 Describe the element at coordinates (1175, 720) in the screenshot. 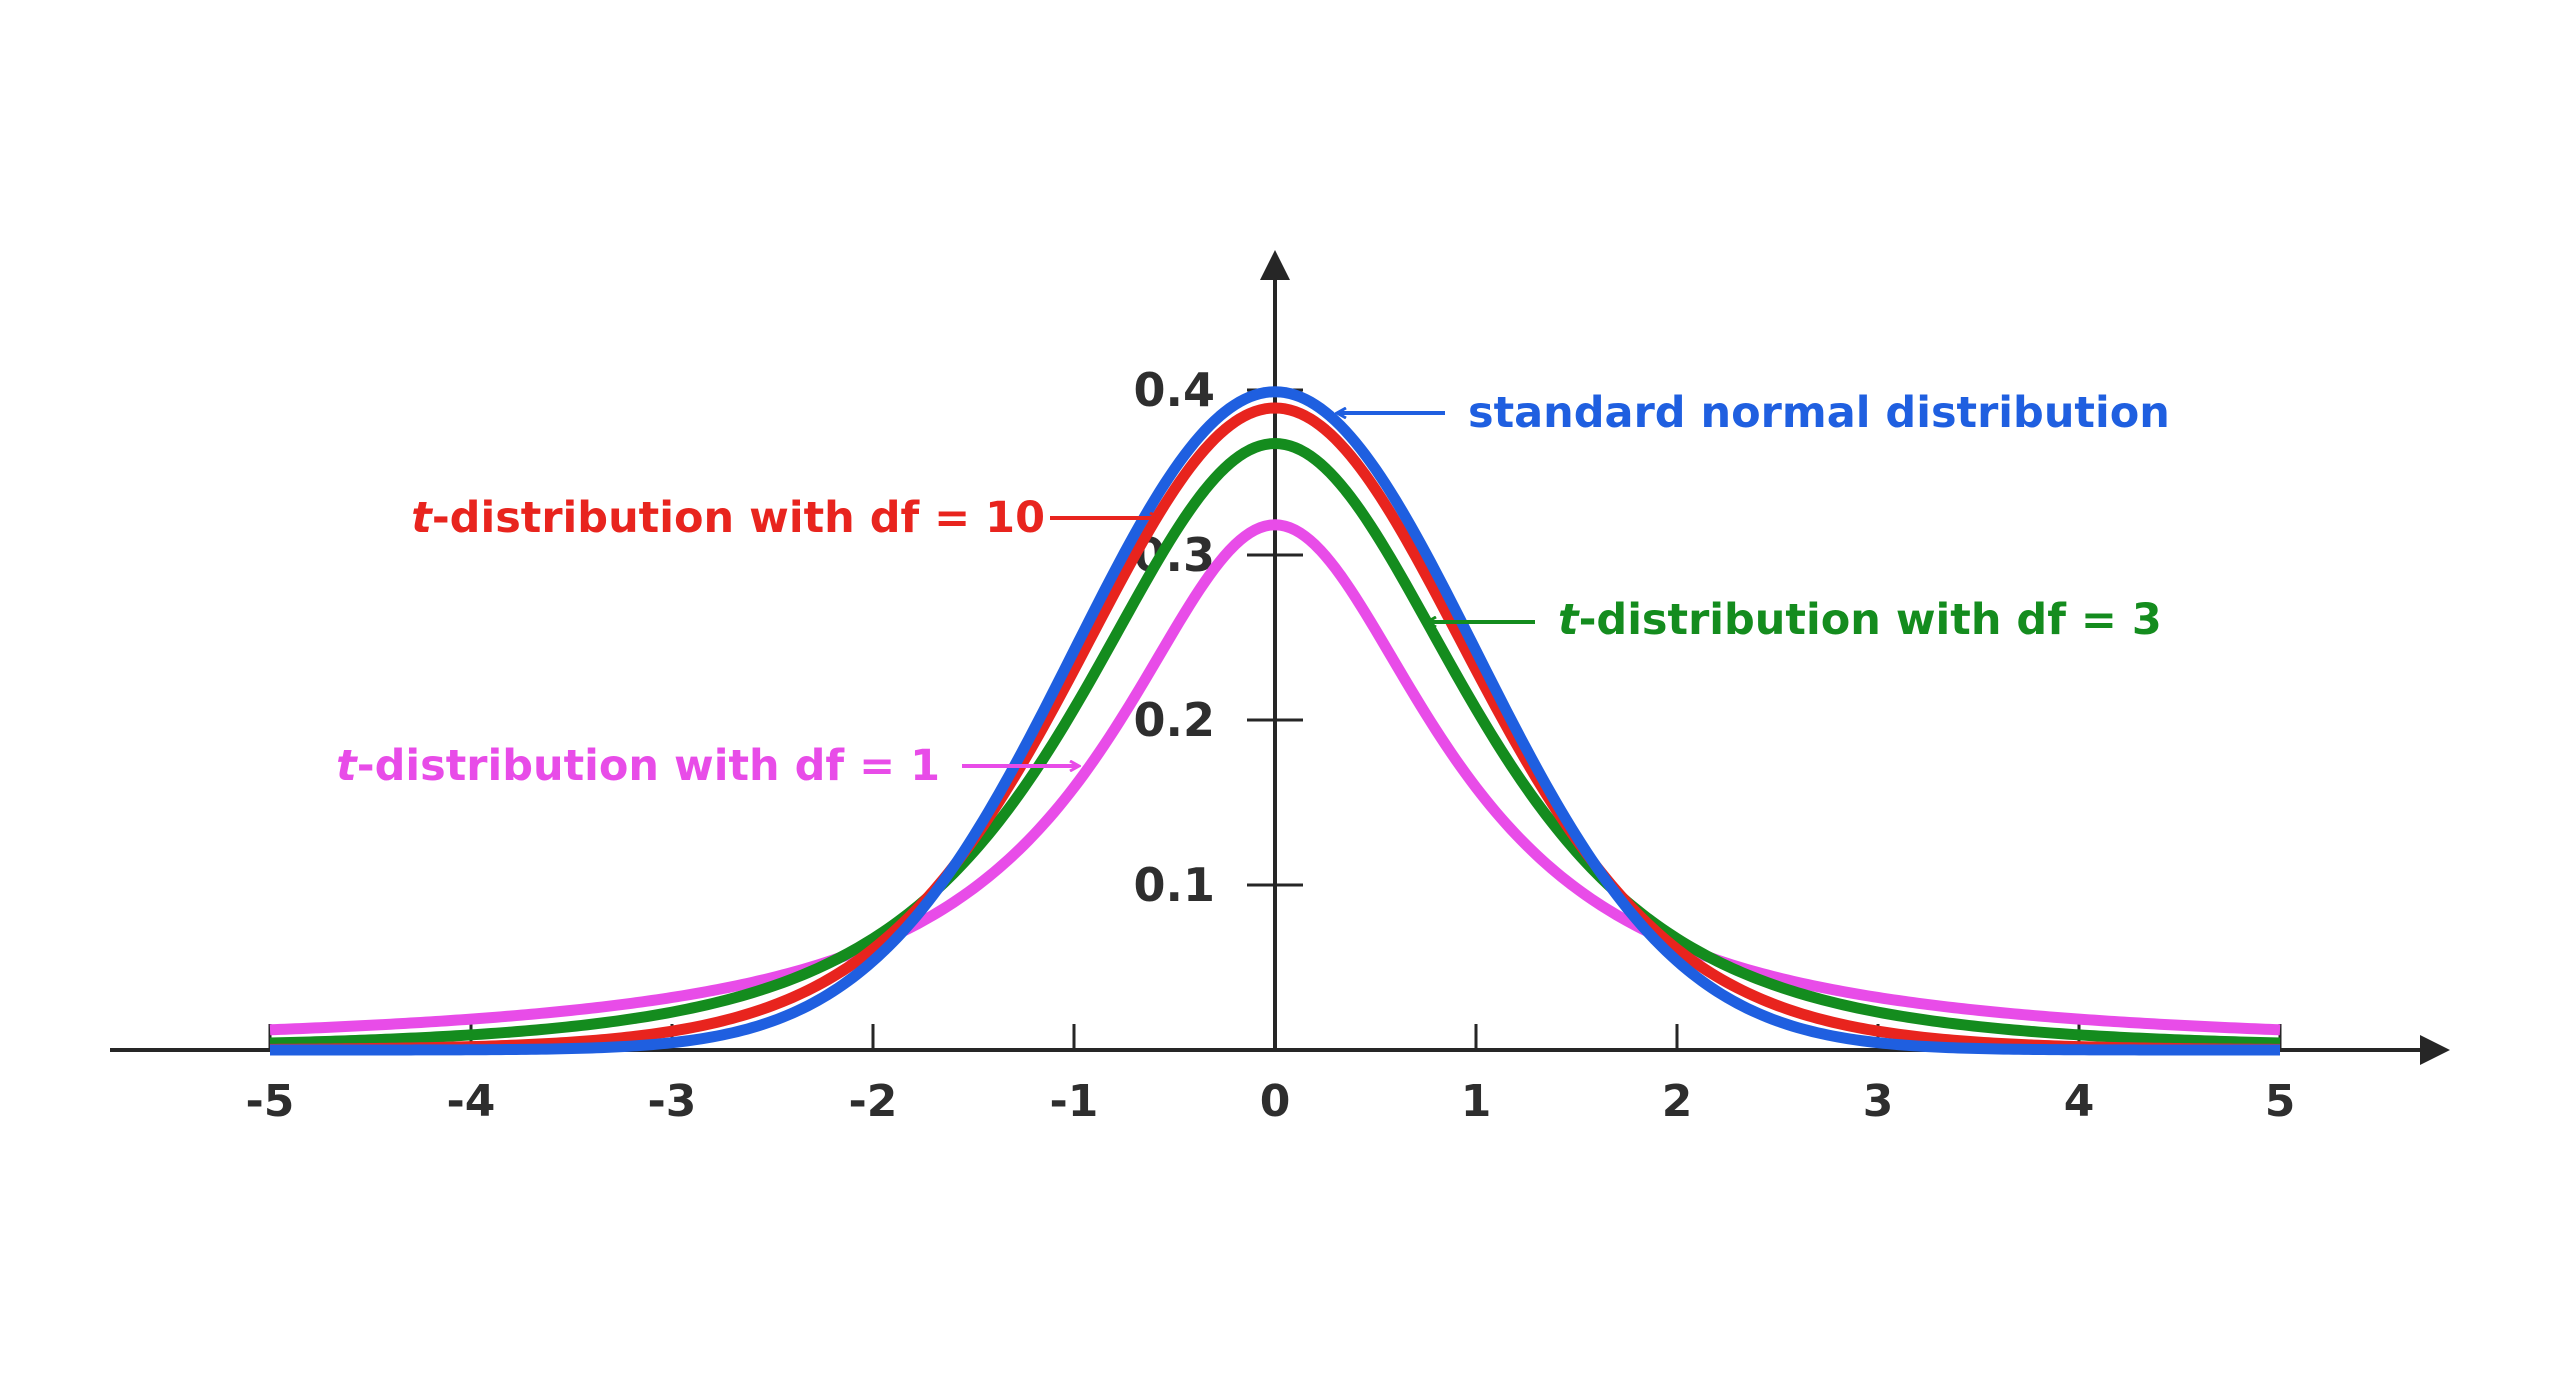

I see `y-tick-label: 0.2` at that location.